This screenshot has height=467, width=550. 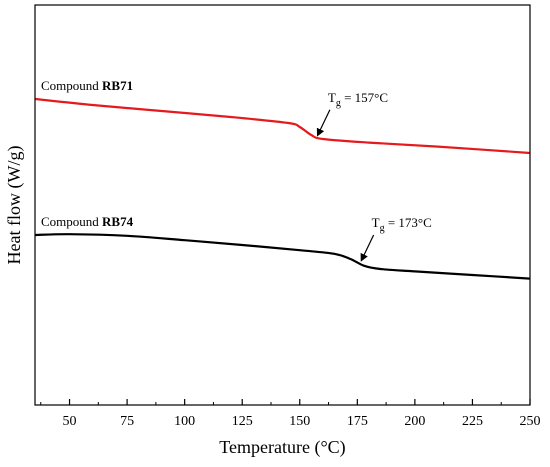 I want to click on series-label-bold: RB74, so click(x=118, y=221).